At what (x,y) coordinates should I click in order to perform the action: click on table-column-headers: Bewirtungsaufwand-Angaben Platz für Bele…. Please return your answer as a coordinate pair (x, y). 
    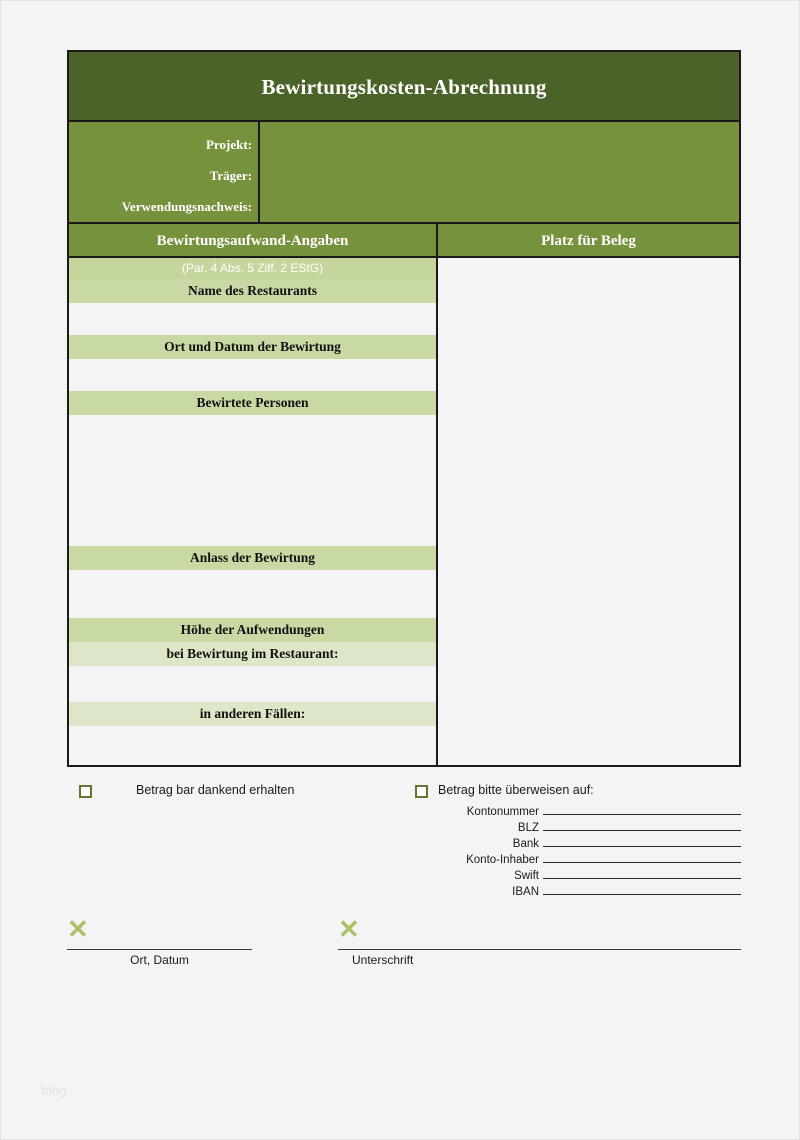
    Looking at the image, I should click on (404, 241).